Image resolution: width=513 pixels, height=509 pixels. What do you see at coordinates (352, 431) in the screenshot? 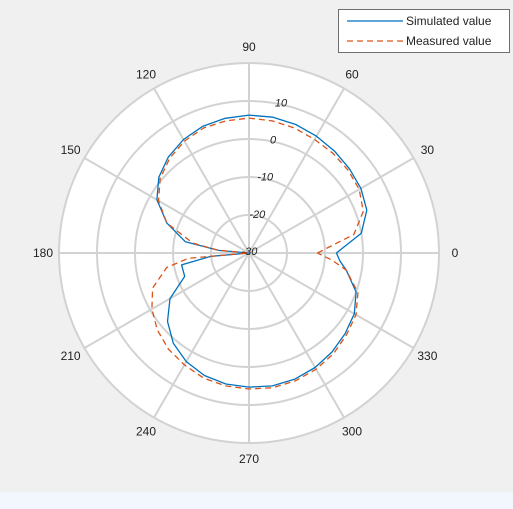
I see `angle-label-300: 300` at bounding box center [352, 431].